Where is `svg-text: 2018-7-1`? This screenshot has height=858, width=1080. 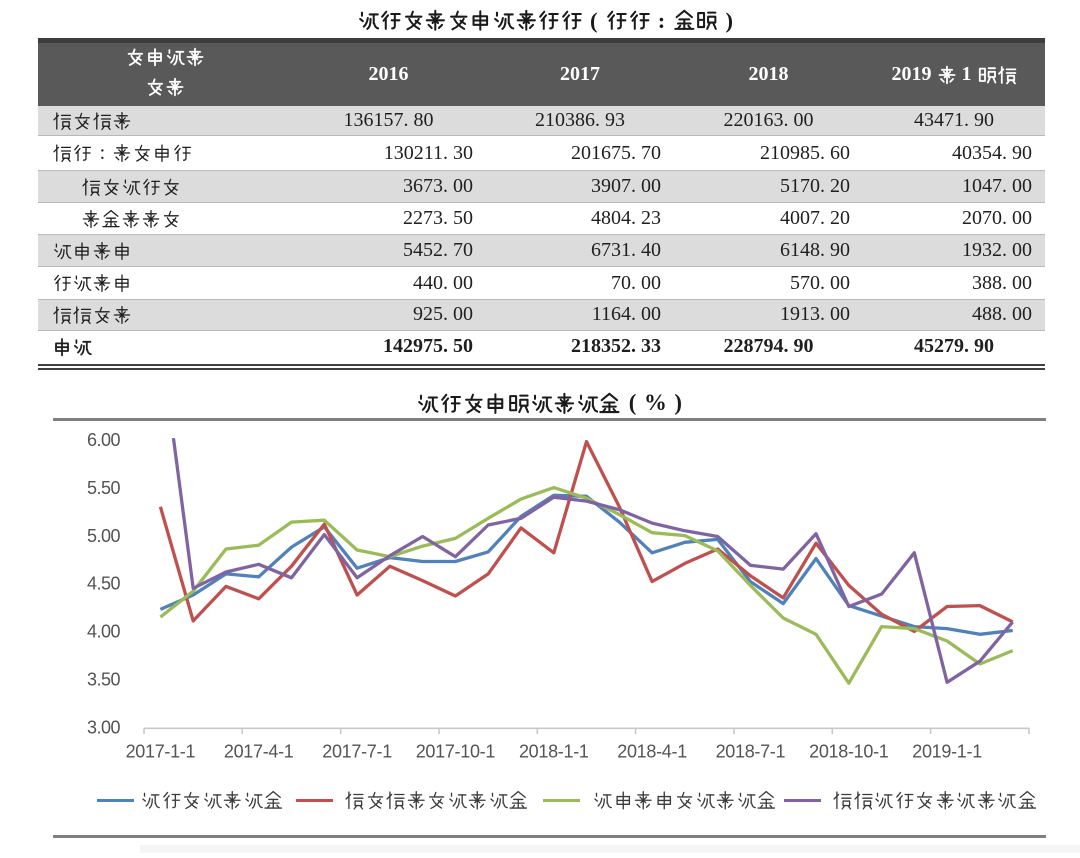
svg-text: 2018-7-1 is located at coordinates (751, 752).